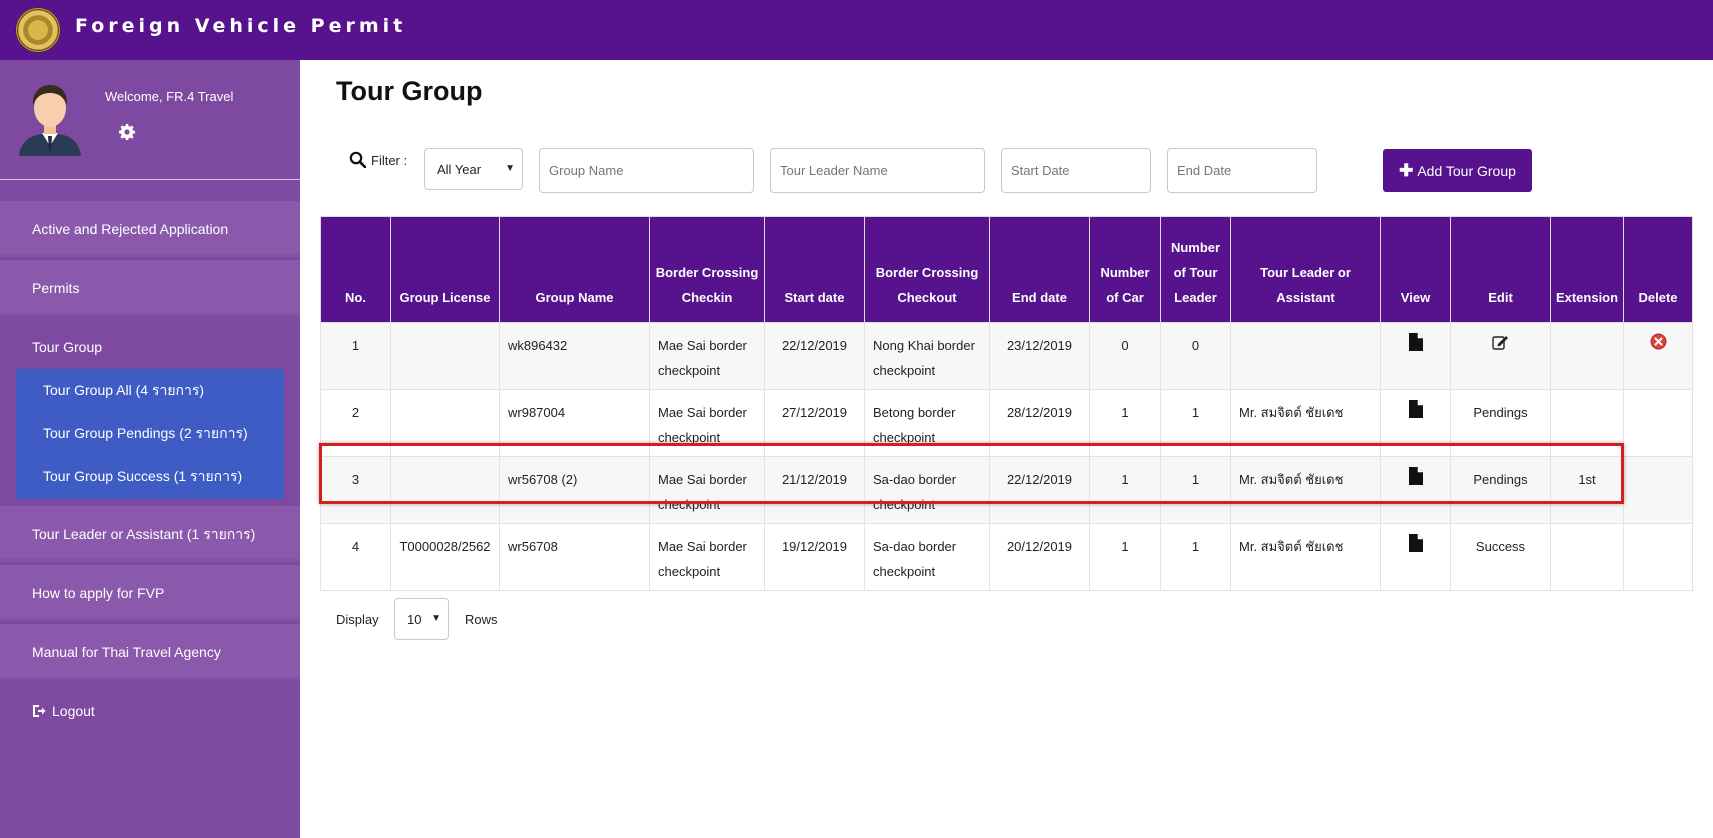  Describe the element at coordinates (445, 269) in the screenshot. I see `column-header: Group License` at that location.